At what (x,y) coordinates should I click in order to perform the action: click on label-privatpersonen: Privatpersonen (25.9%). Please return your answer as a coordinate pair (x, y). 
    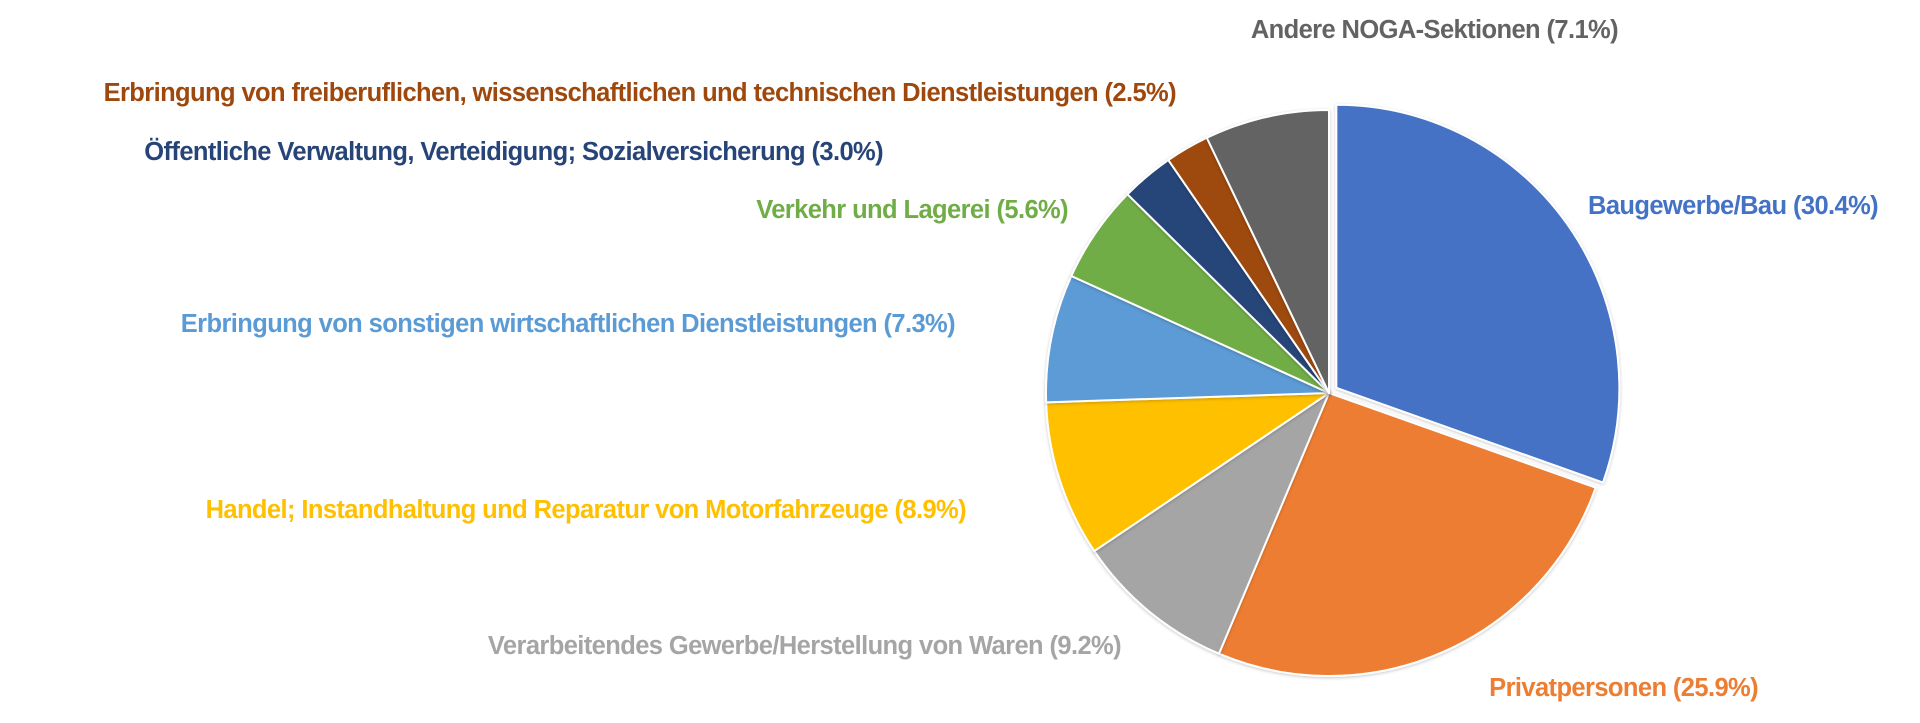
    Looking at the image, I should click on (1623, 688).